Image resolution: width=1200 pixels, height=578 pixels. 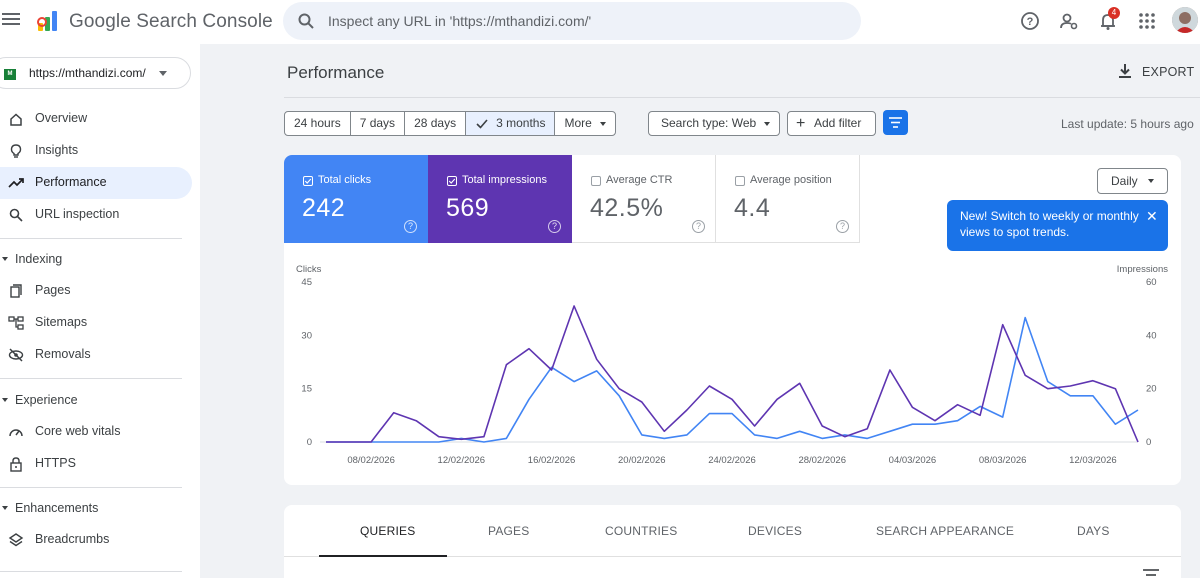 I want to click on section-heading: Enhancements, so click(x=57, y=508).